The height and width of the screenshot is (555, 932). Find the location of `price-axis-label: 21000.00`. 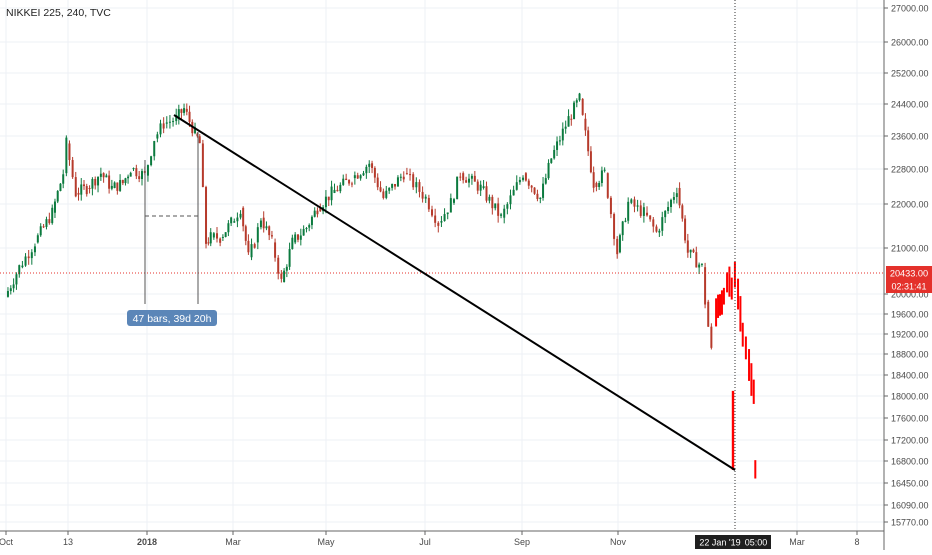

price-axis-label: 21000.00 is located at coordinates (910, 249).